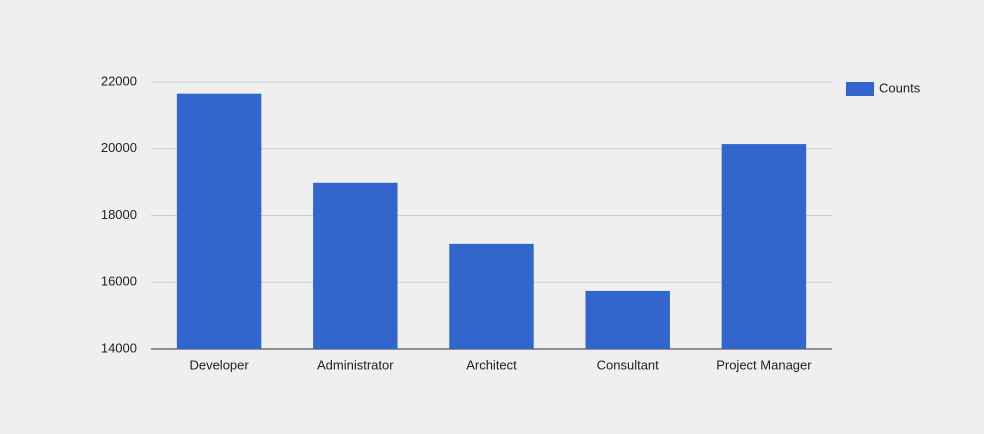 The width and height of the screenshot is (984, 434). What do you see at coordinates (764, 364) in the screenshot?
I see `x-tick-label: Project Manager` at bounding box center [764, 364].